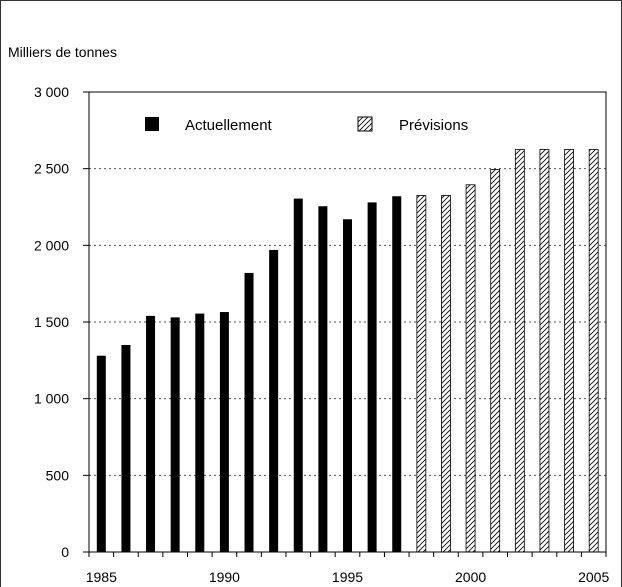 This screenshot has width=622, height=587. I want to click on y-axis-title: Milliers de tonnes, so click(62, 52).